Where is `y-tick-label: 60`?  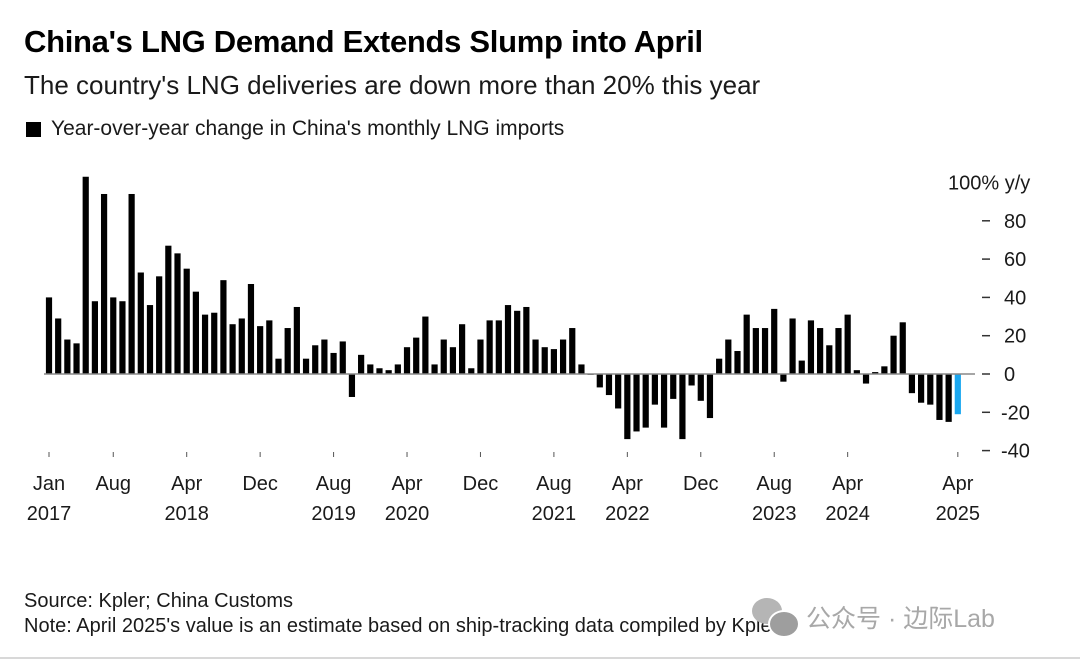 y-tick-label: 60 is located at coordinates (1015, 260).